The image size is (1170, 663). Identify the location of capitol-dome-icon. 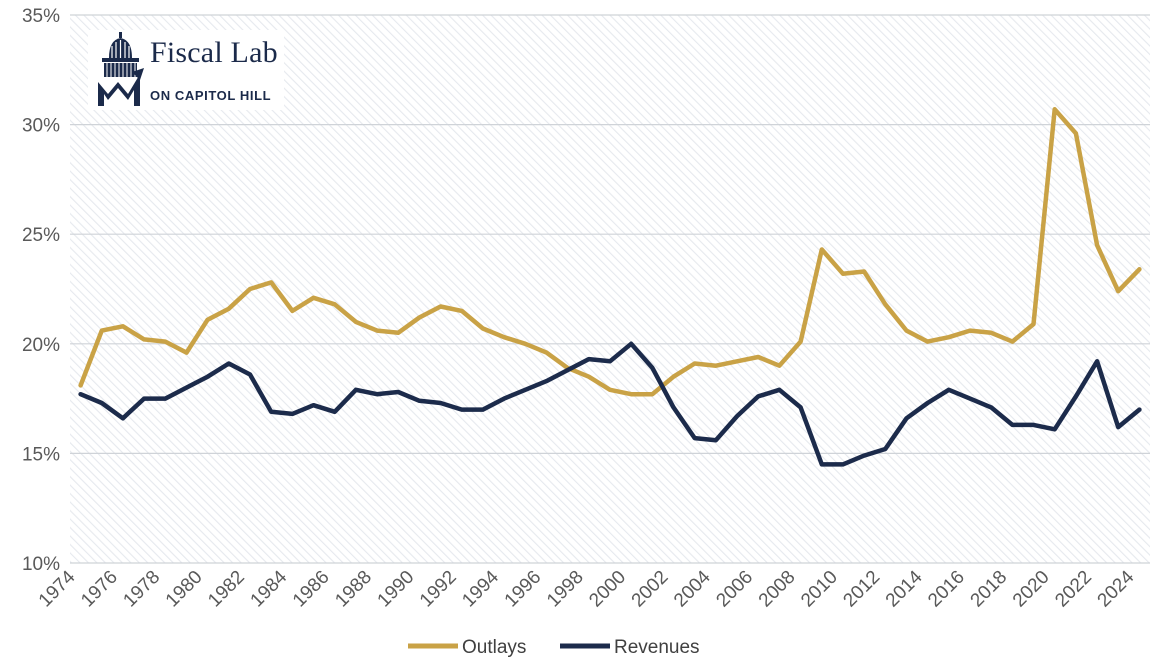
(121, 69).